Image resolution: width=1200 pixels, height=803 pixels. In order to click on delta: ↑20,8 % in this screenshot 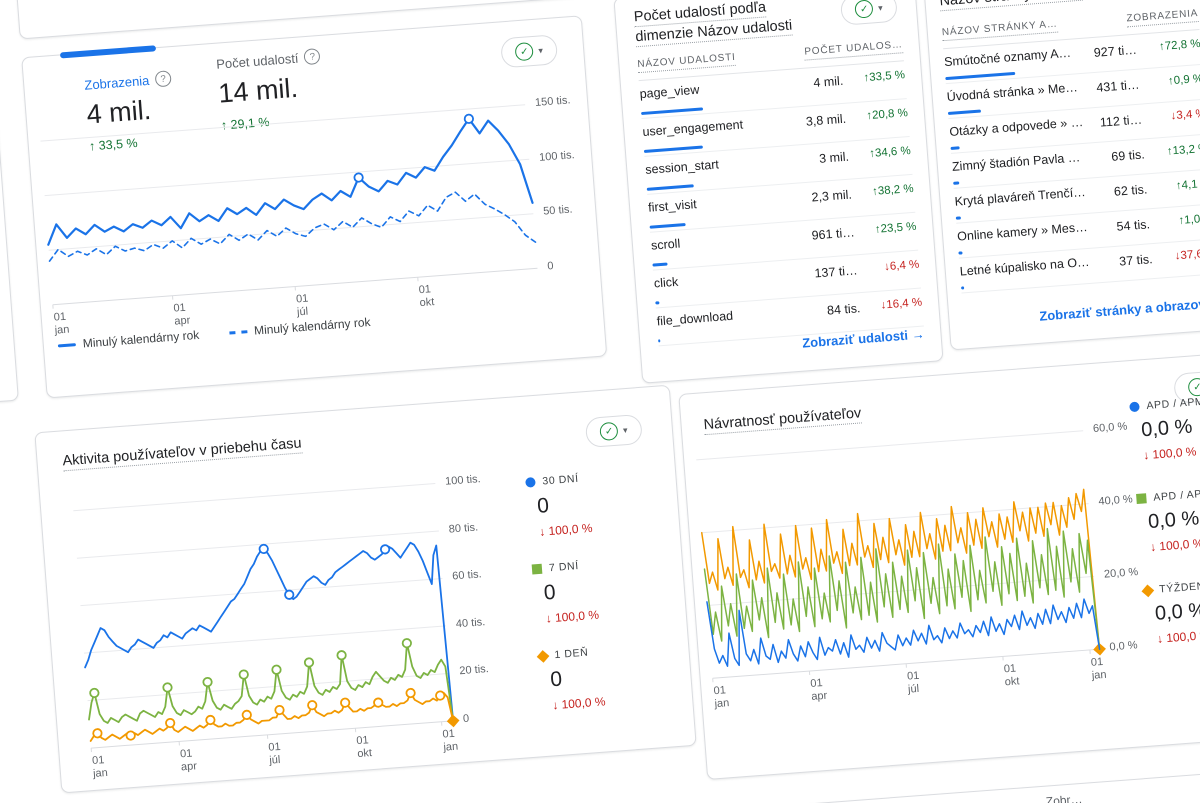, I will do `click(887, 115)`.